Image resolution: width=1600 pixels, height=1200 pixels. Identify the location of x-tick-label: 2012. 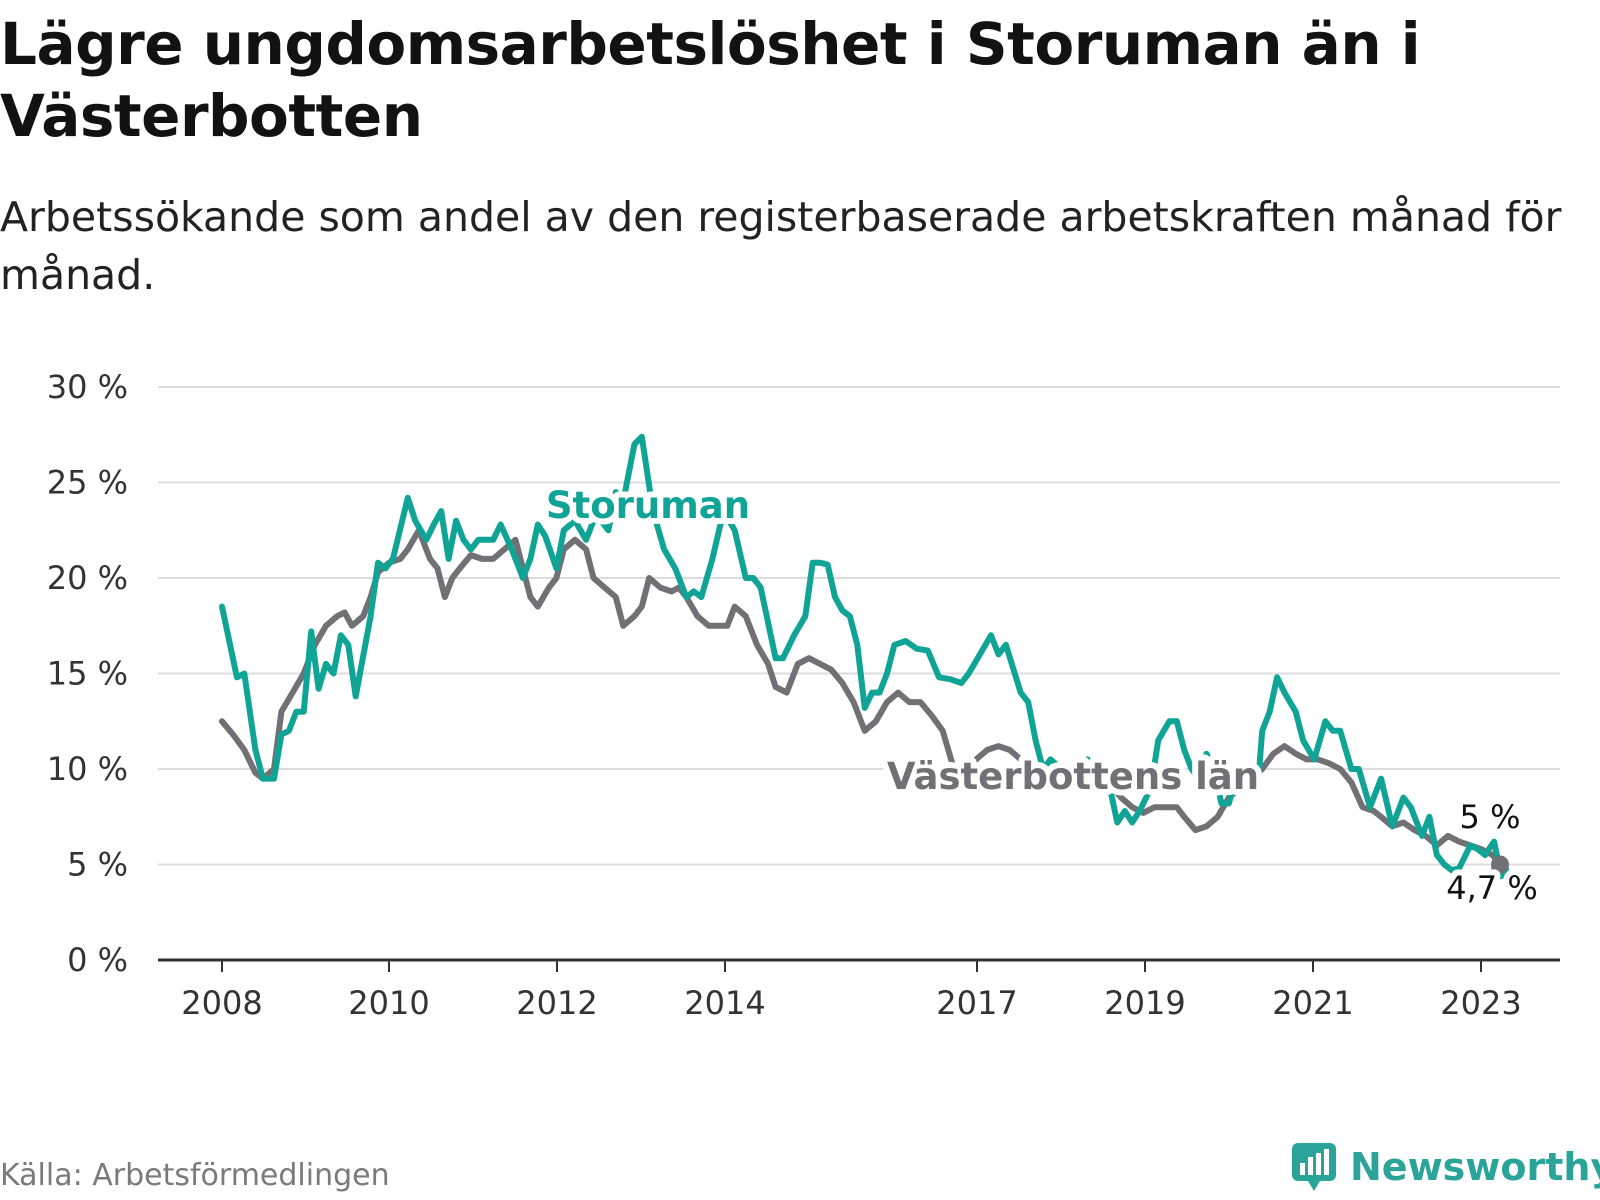
(556, 1003).